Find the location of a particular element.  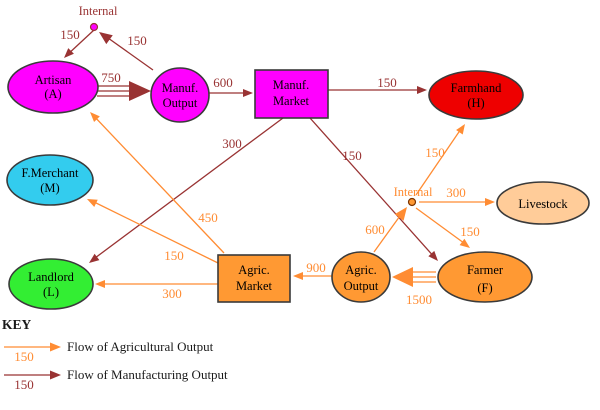

agric-output-shape is located at coordinates (361, 277).